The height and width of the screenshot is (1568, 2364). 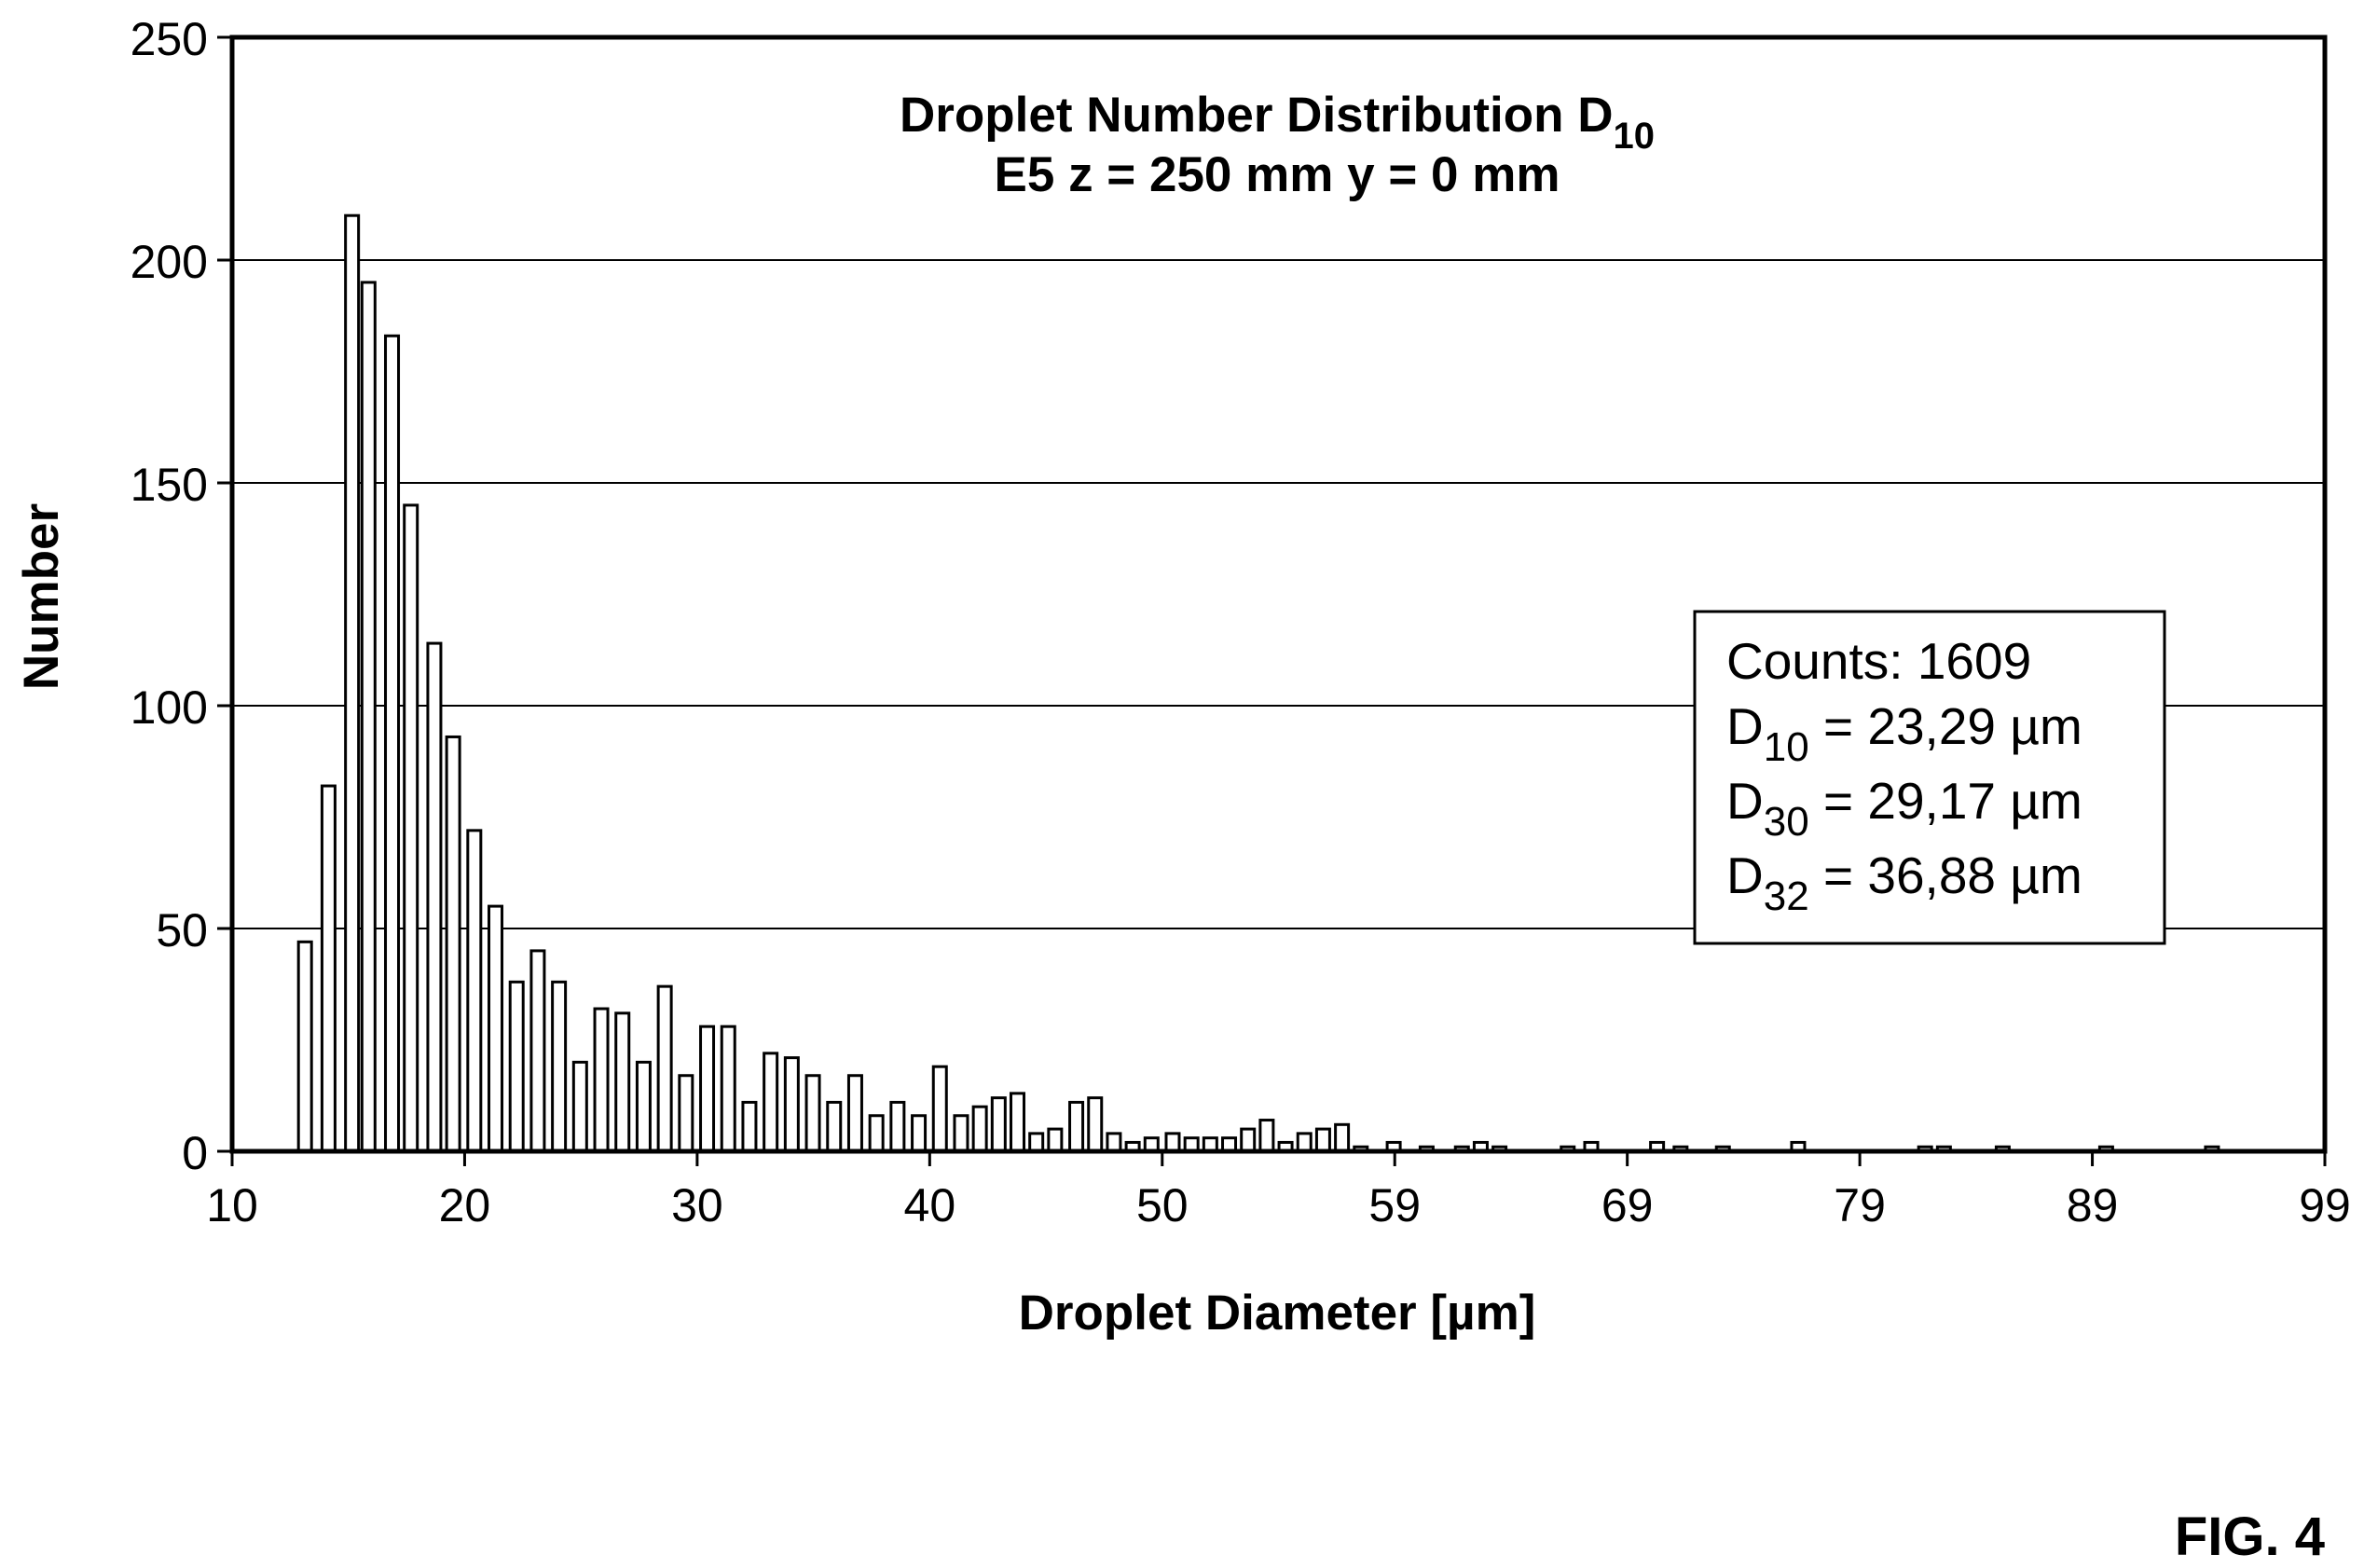 What do you see at coordinates (1878, 661) in the screenshot?
I see `stats-counts: Counts: 1609` at bounding box center [1878, 661].